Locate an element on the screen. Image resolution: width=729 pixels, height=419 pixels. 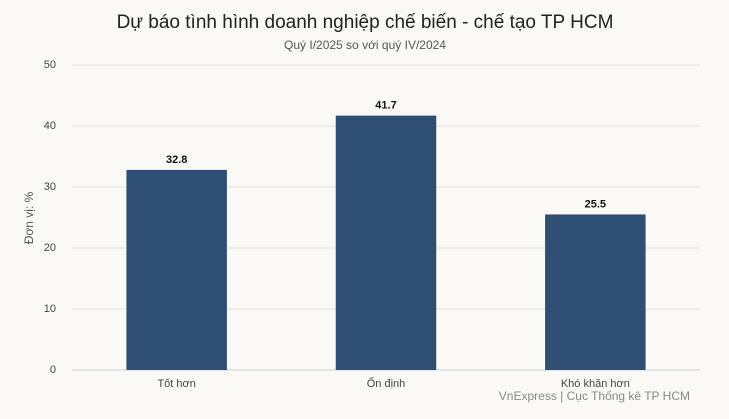
y-tick-label: 40 is located at coordinates (50, 126).